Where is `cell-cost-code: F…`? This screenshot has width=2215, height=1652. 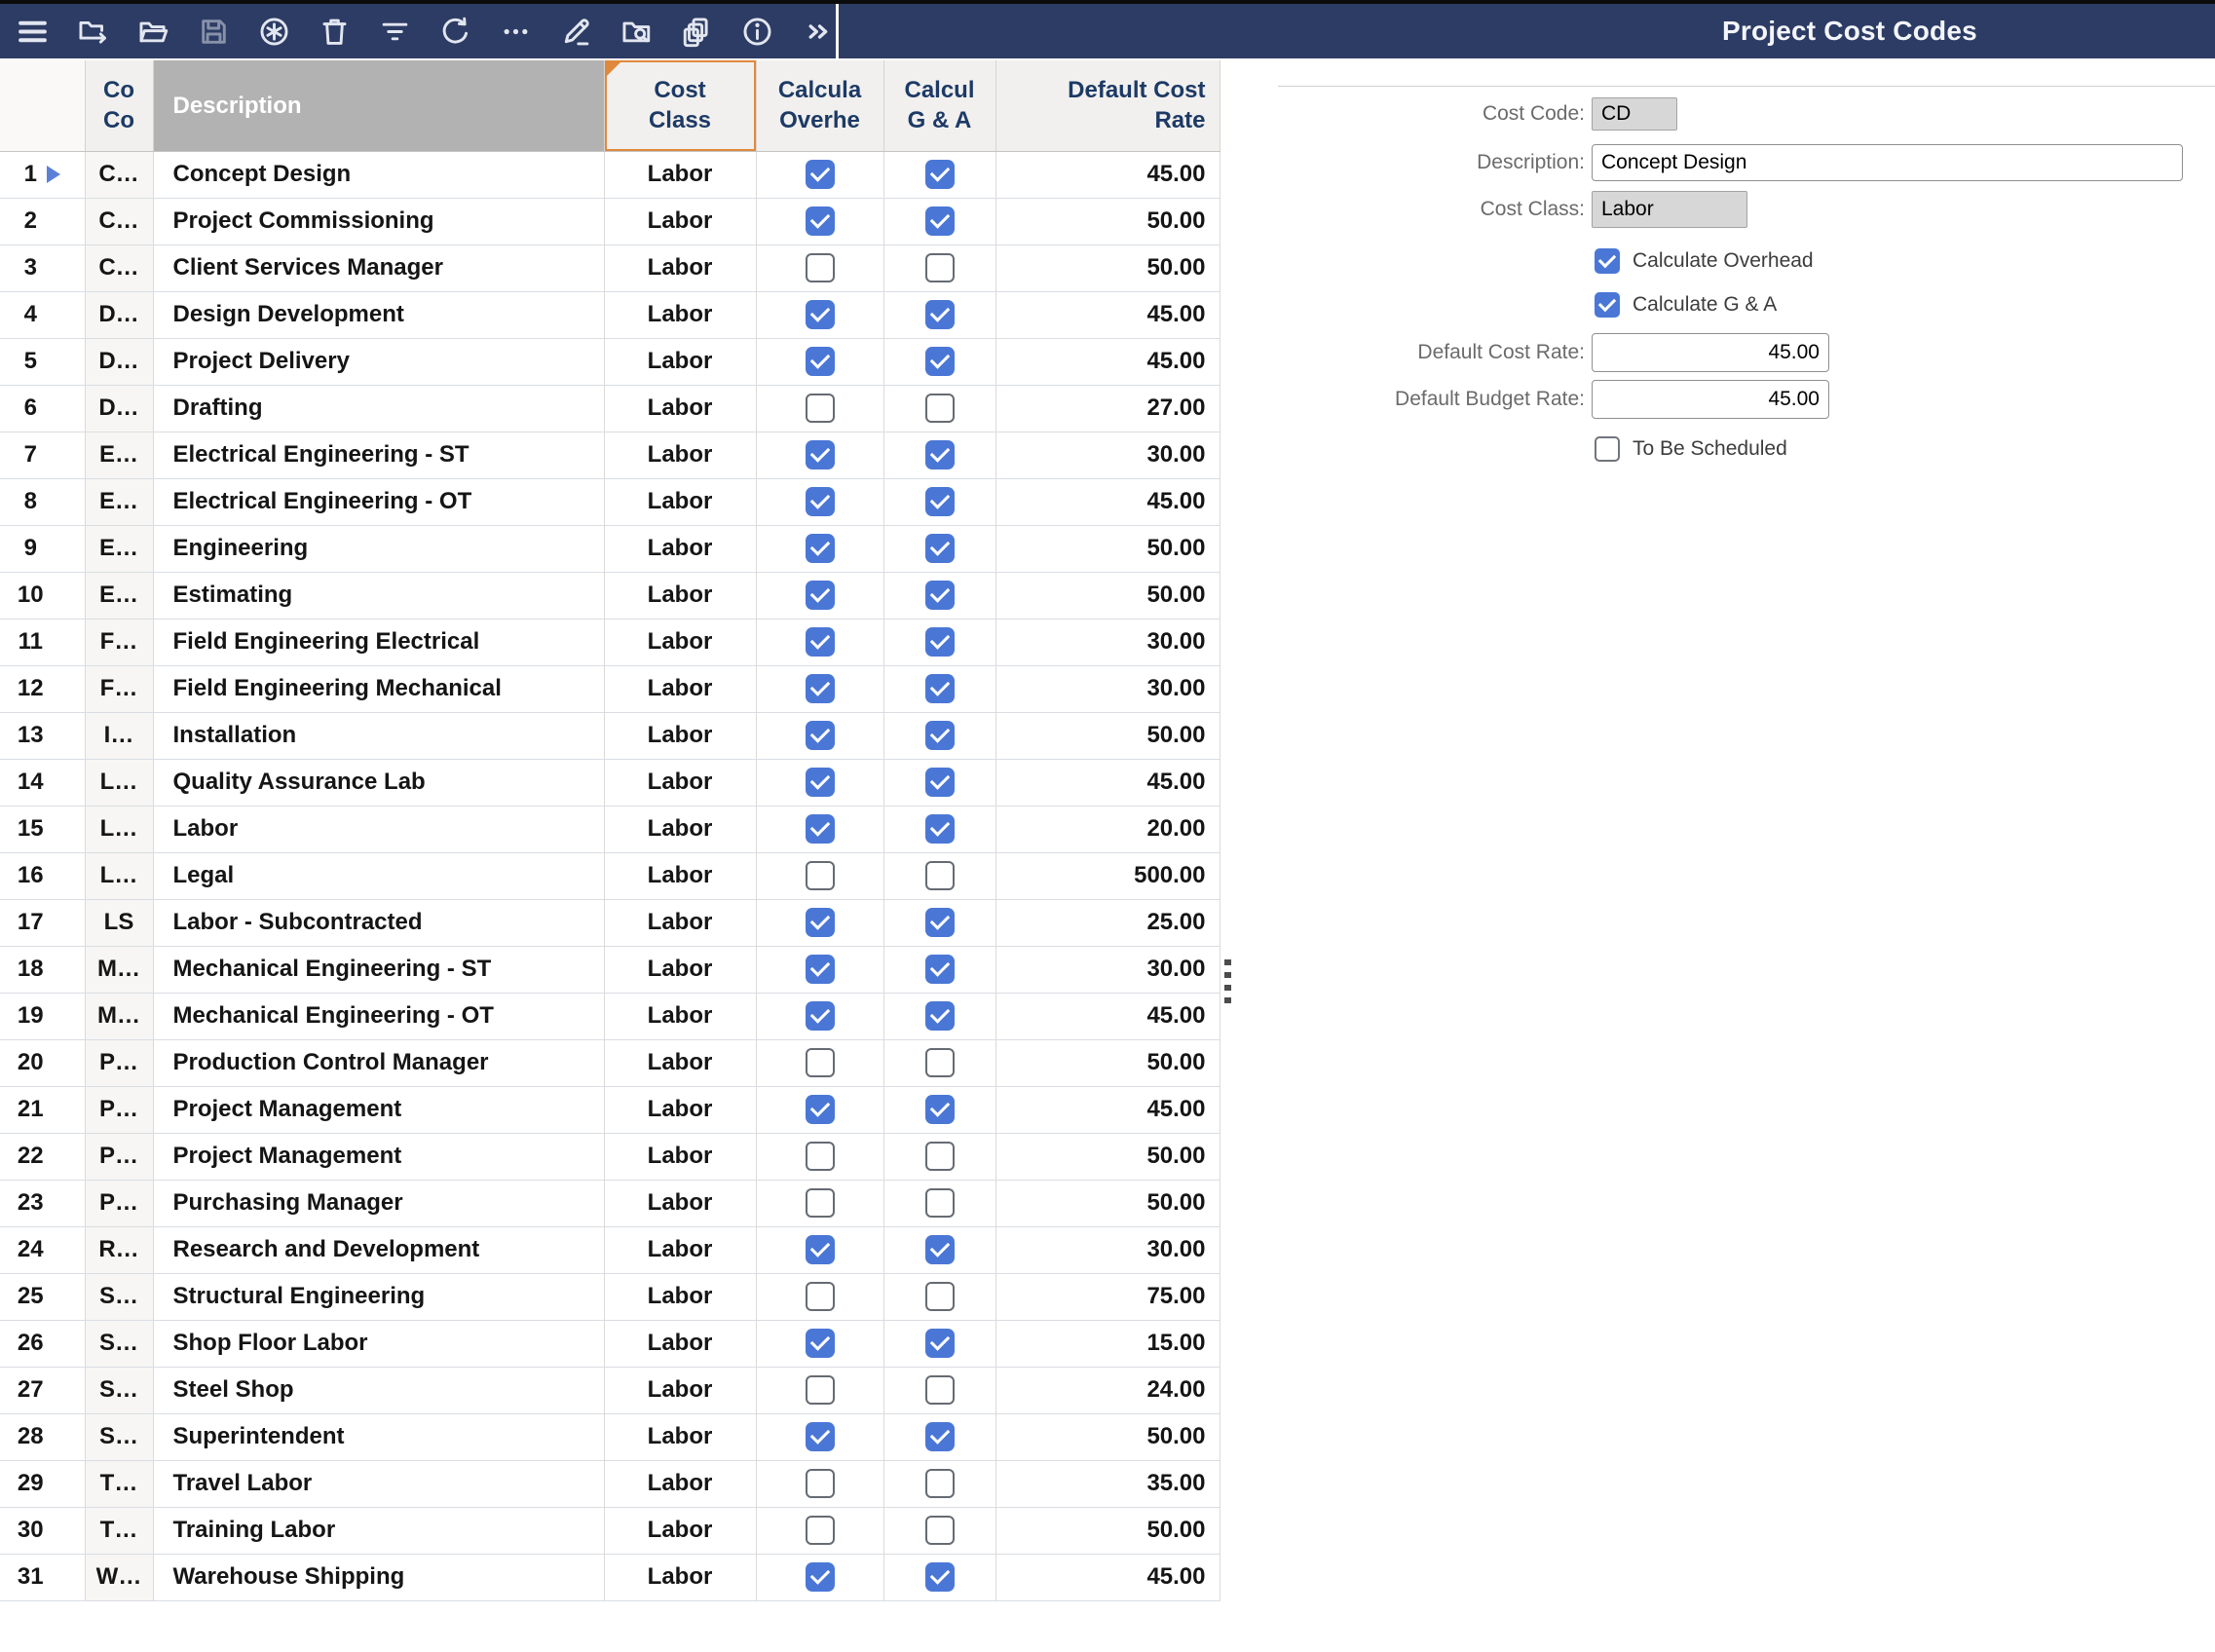
cell-cost-code: F… is located at coordinates (119, 643).